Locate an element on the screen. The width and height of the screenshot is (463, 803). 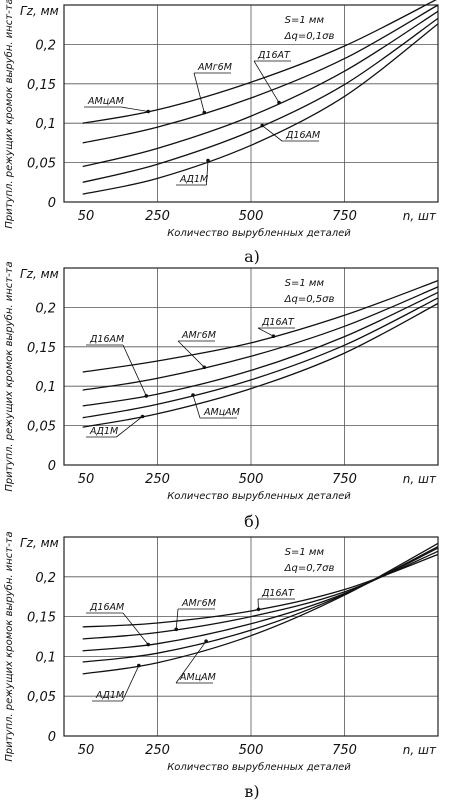
panel-caption: в) is located at coordinates (251, 791).